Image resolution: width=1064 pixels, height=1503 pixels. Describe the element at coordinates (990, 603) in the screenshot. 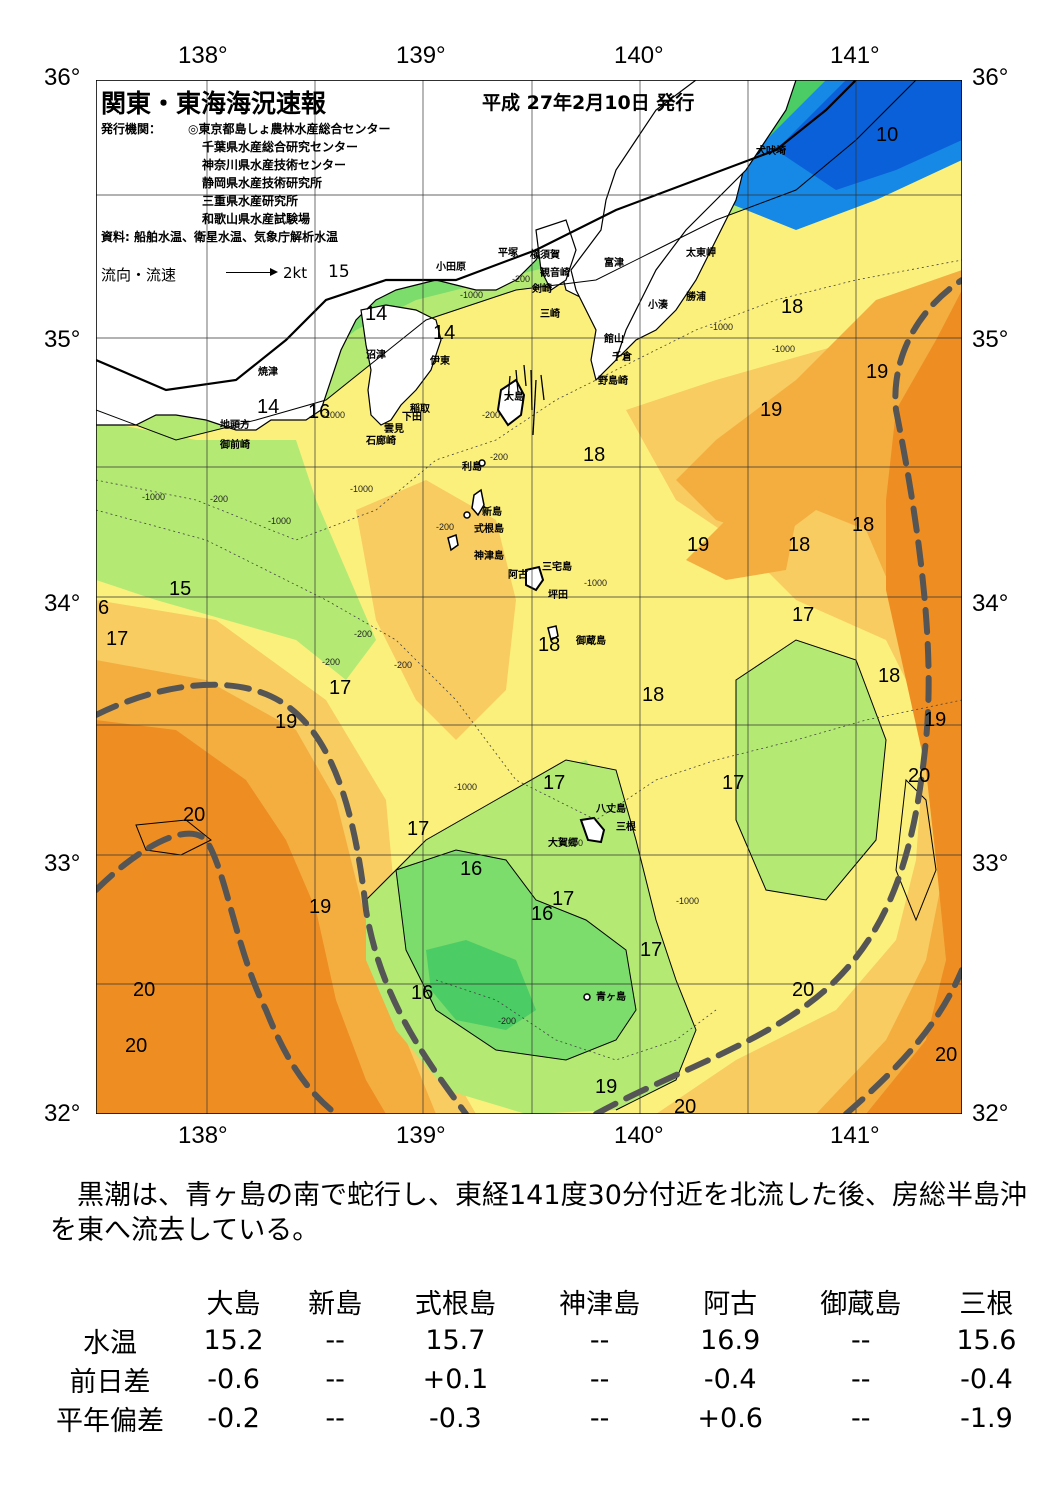

I see `lat-label-right-34: 34°` at that location.